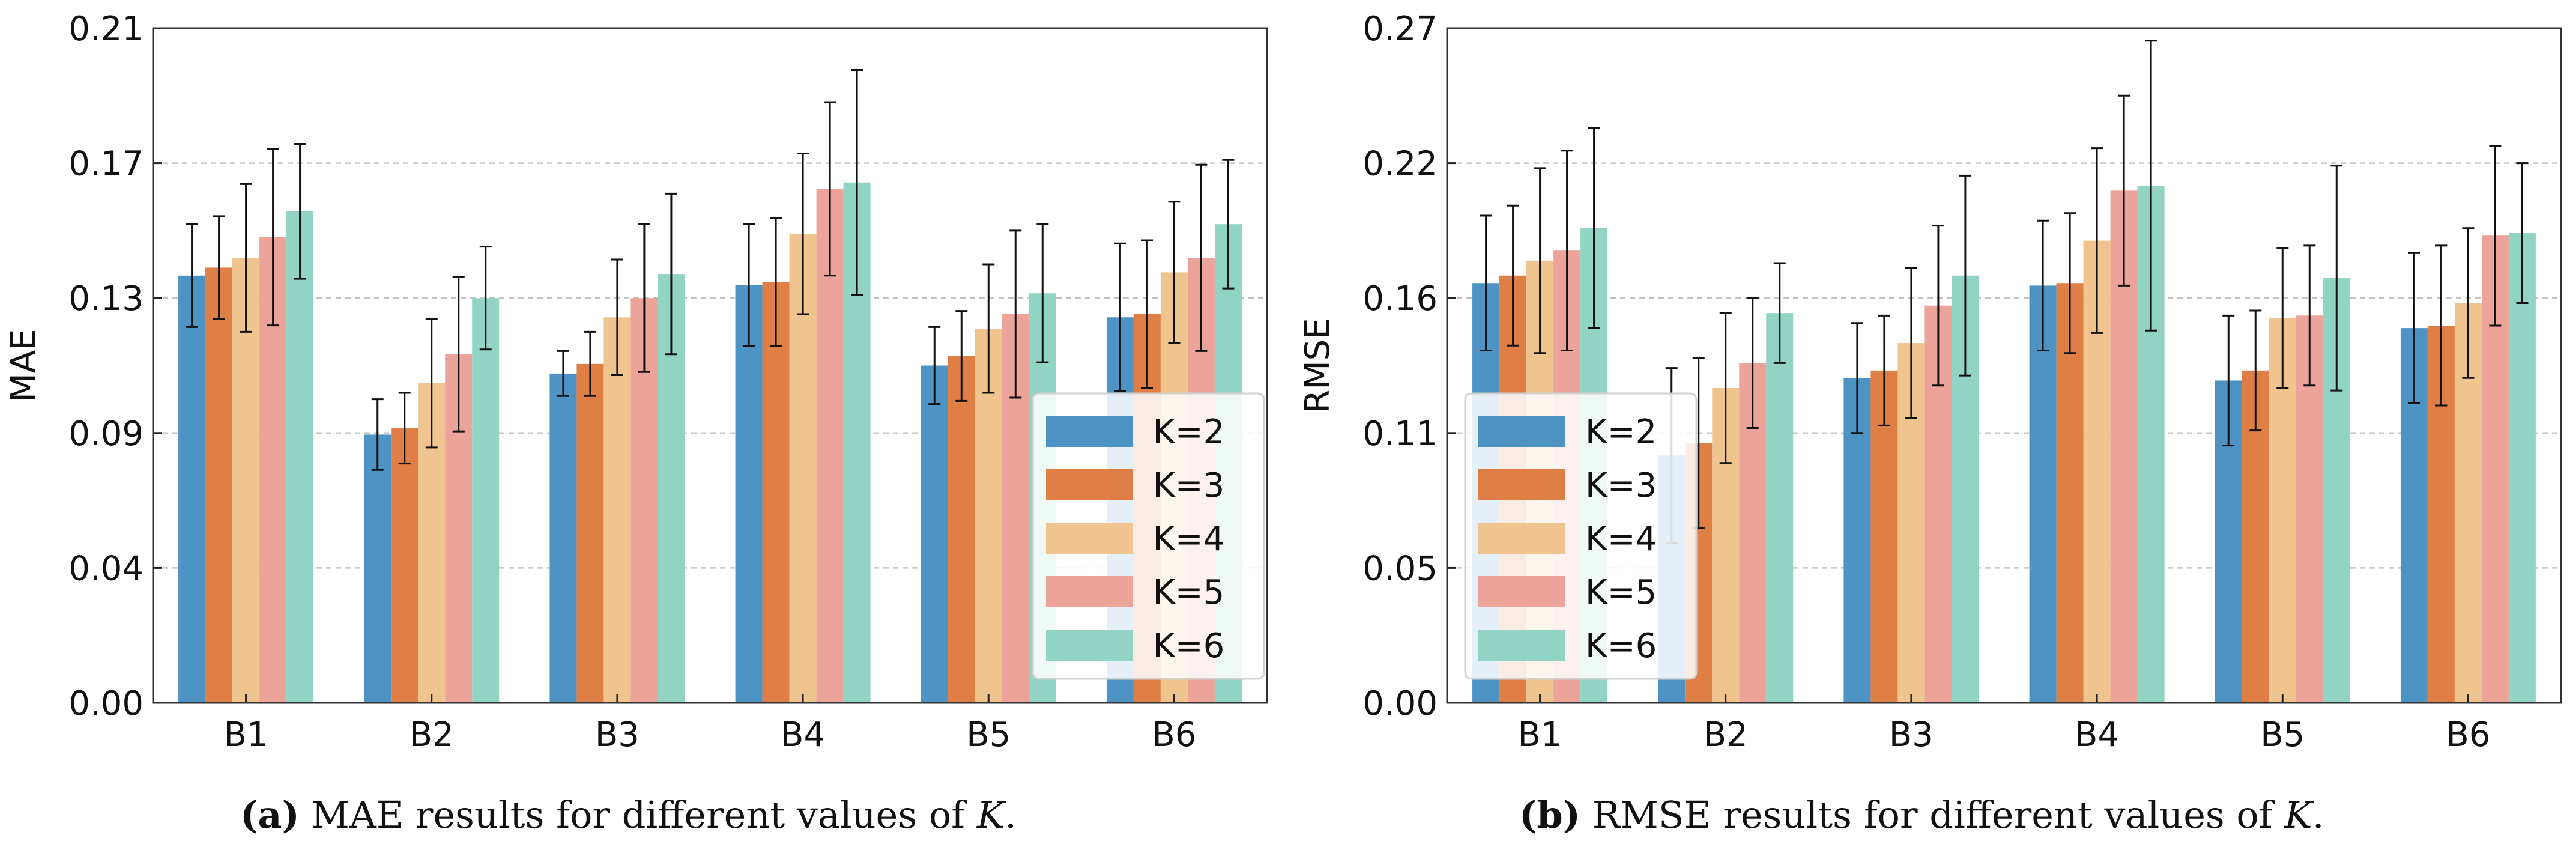 The image size is (2576, 865). I want to click on bar-b1-k6, so click(300, 457).